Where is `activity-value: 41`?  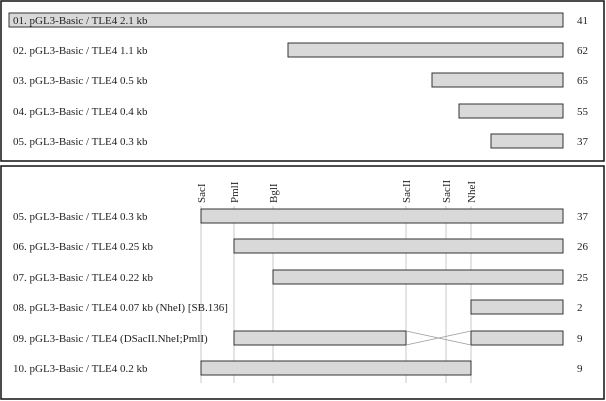 activity-value: 41 is located at coordinates (582, 21).